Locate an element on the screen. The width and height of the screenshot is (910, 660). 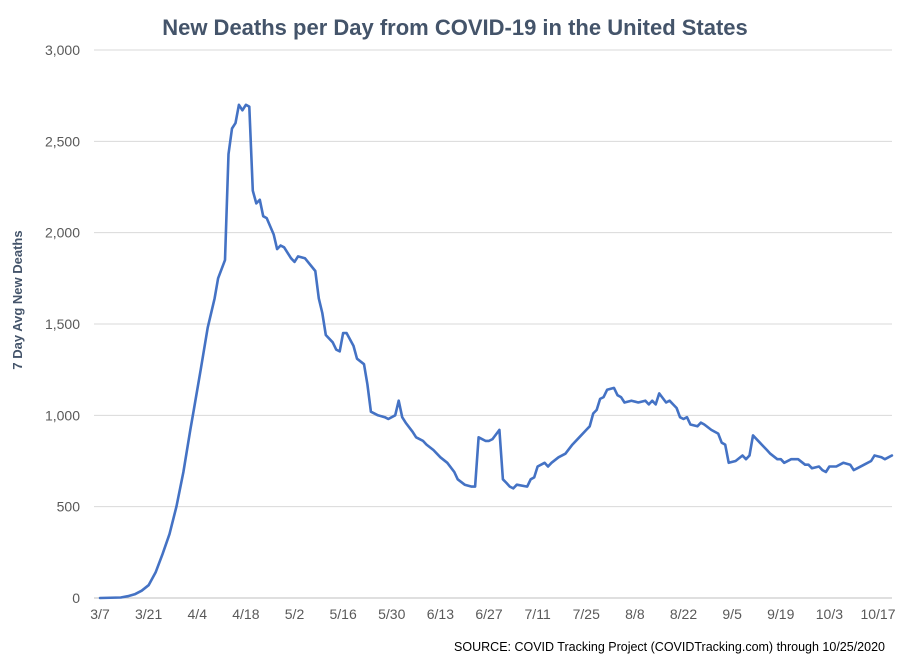
y-tick-label: 0 is located at coordinates (76, 598).